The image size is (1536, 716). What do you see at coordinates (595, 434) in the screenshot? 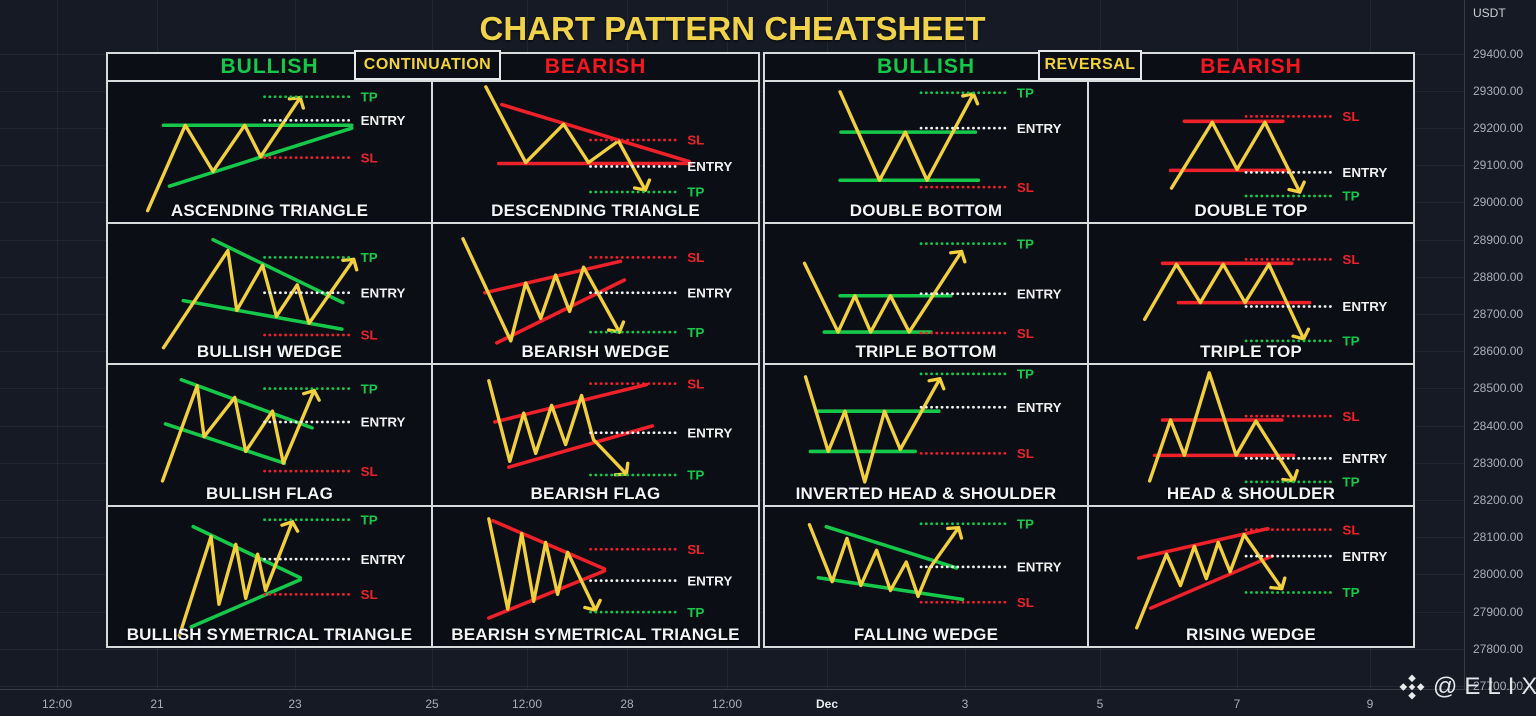
I see `pattern-cell-bearish-flag: SL ENTRY TP BEARISH FLAG` at bounding box center [595, 434].